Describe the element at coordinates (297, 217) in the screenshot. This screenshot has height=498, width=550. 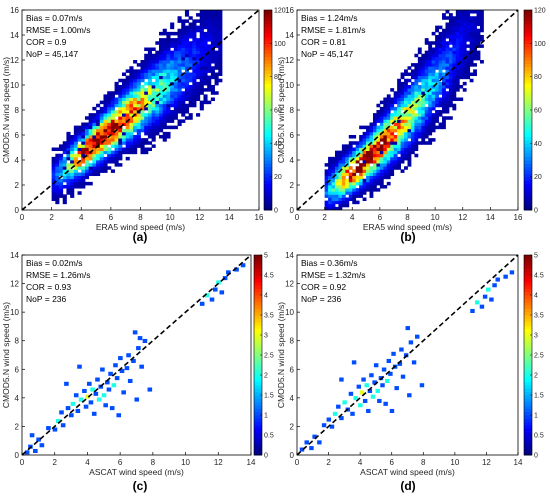
I see `x-tick-label: 0` at that location.